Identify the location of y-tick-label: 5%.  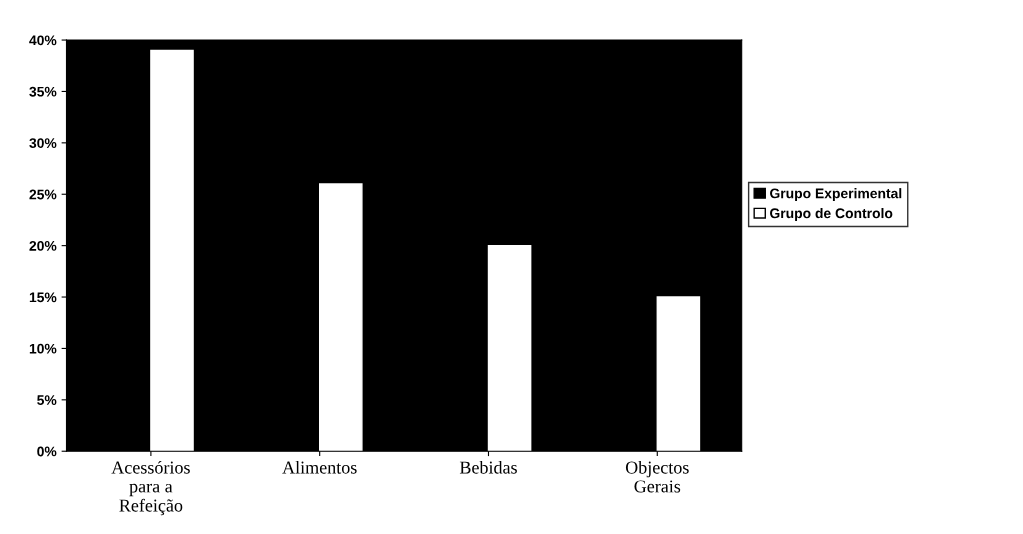
(47, 400).